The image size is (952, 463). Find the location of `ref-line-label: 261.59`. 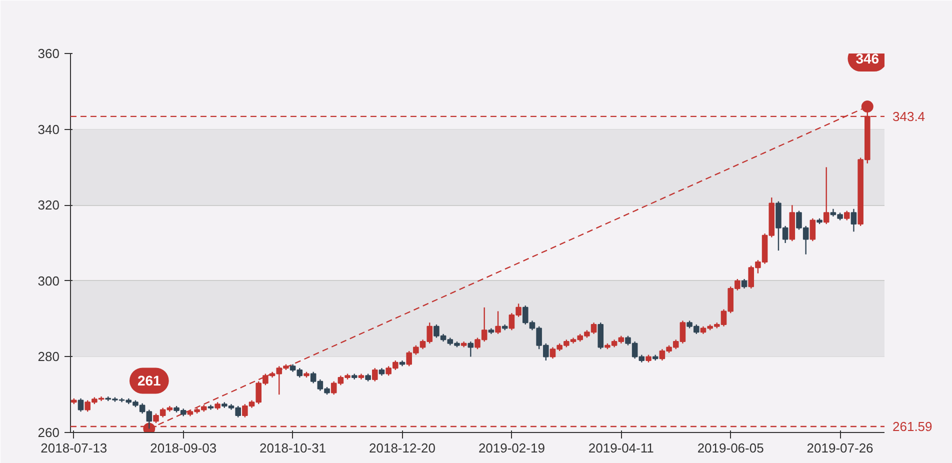

ref-line-label: 261.59 is located at coordinates (912, 426).